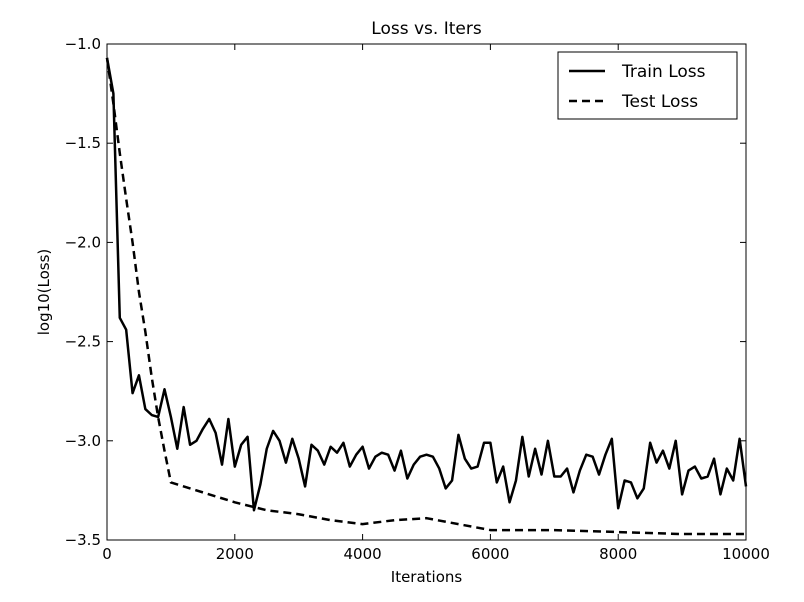 The image size is (804, 602). Describe the element at coordinates (663, 72) in the screenshot. I see `legend-train-label: Train Loss` at that location.